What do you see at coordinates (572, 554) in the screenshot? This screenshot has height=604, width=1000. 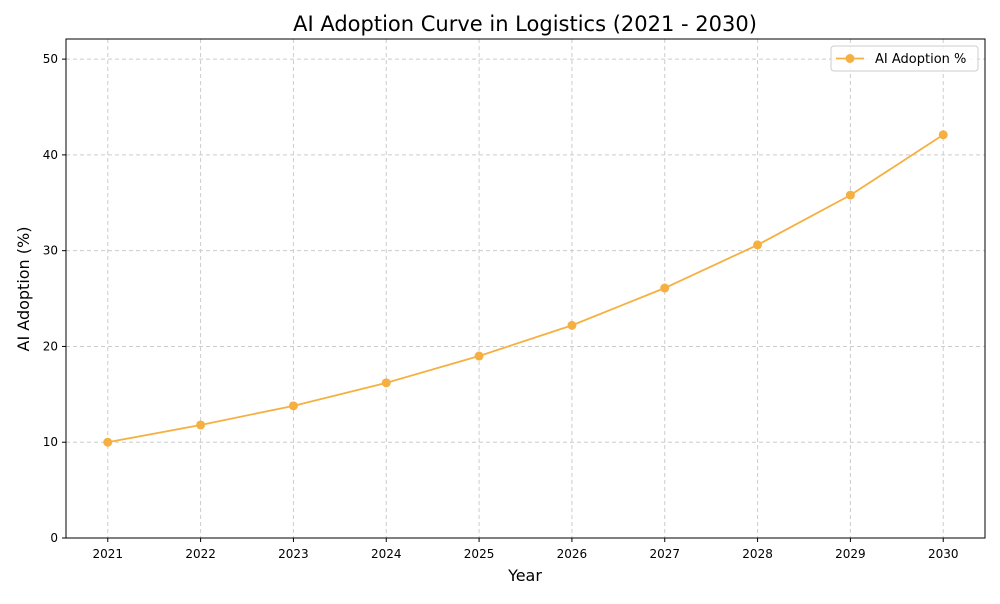 I see `x-tick-label: 2026` at bounding box center [572, 554].